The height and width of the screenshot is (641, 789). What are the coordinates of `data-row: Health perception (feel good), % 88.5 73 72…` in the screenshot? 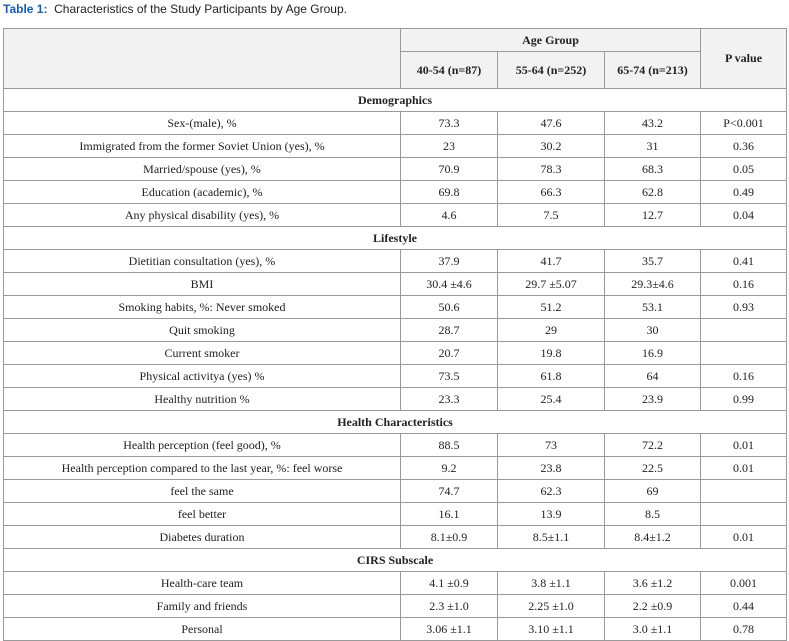 It's located at (395, 445).